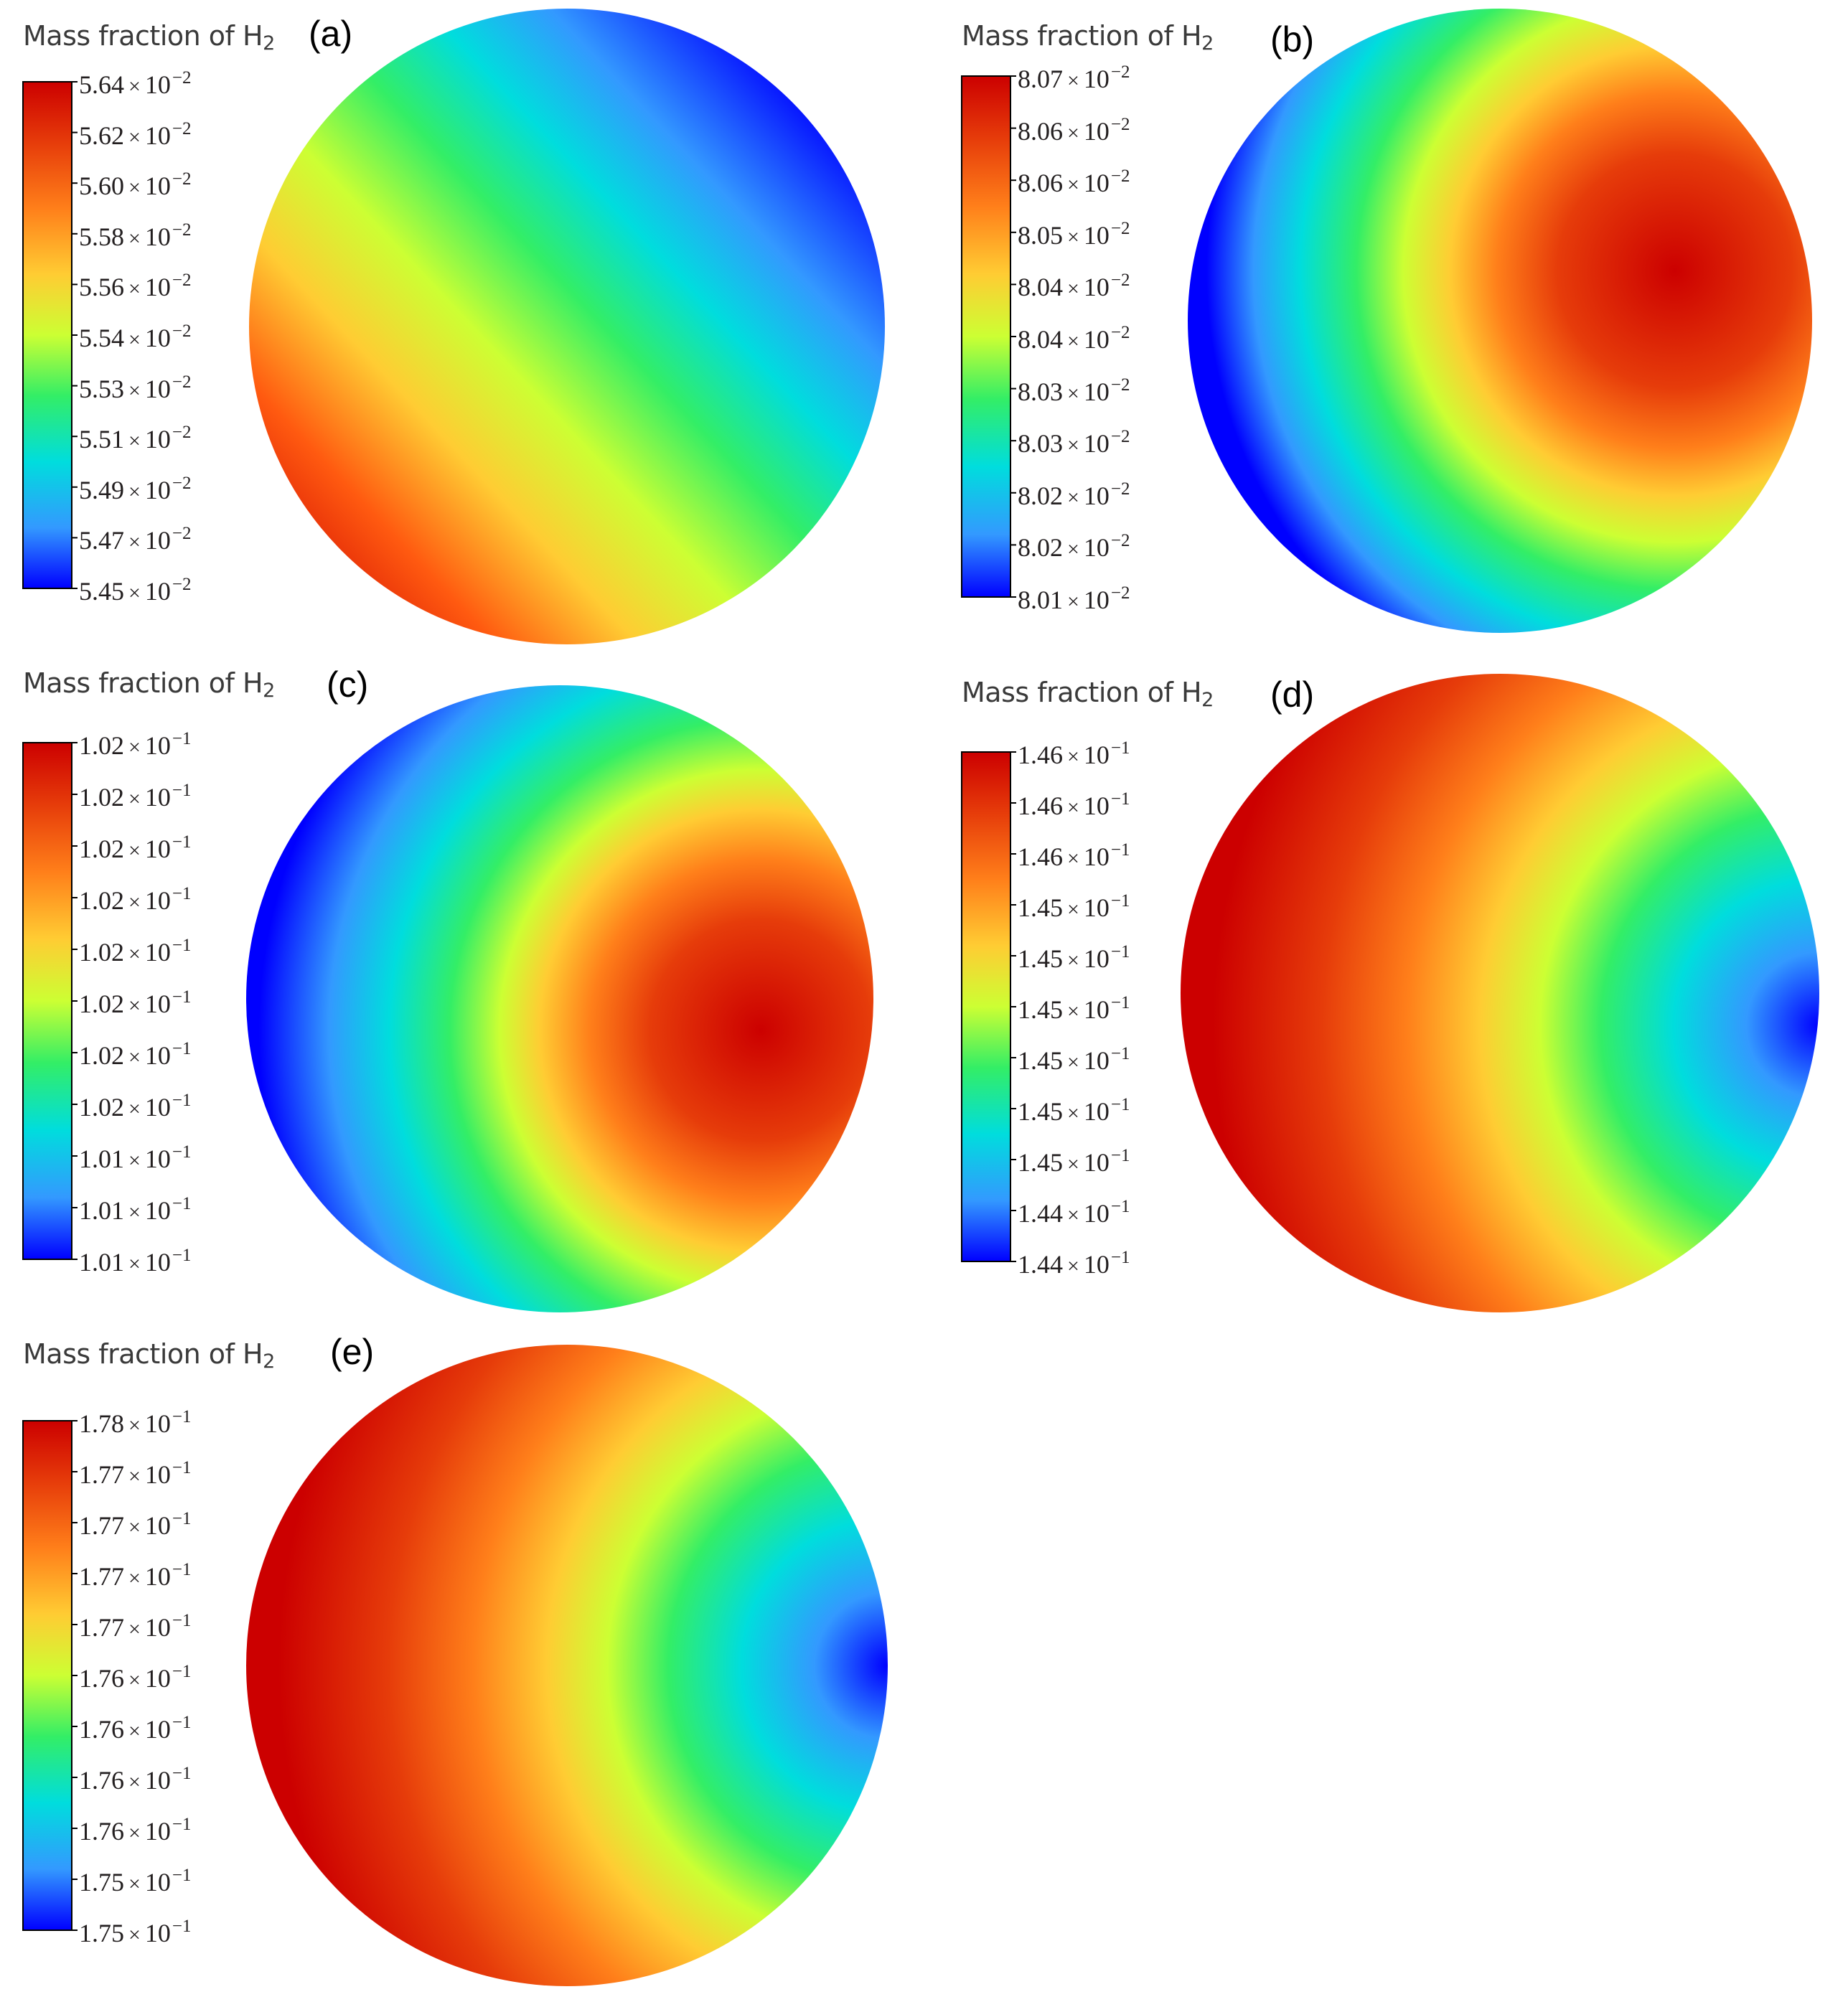  Describe the element at coordinates (135, 134) in the screenshot. I see `colorbar-tick-label: 5.62 × 10⁻²` at that location.